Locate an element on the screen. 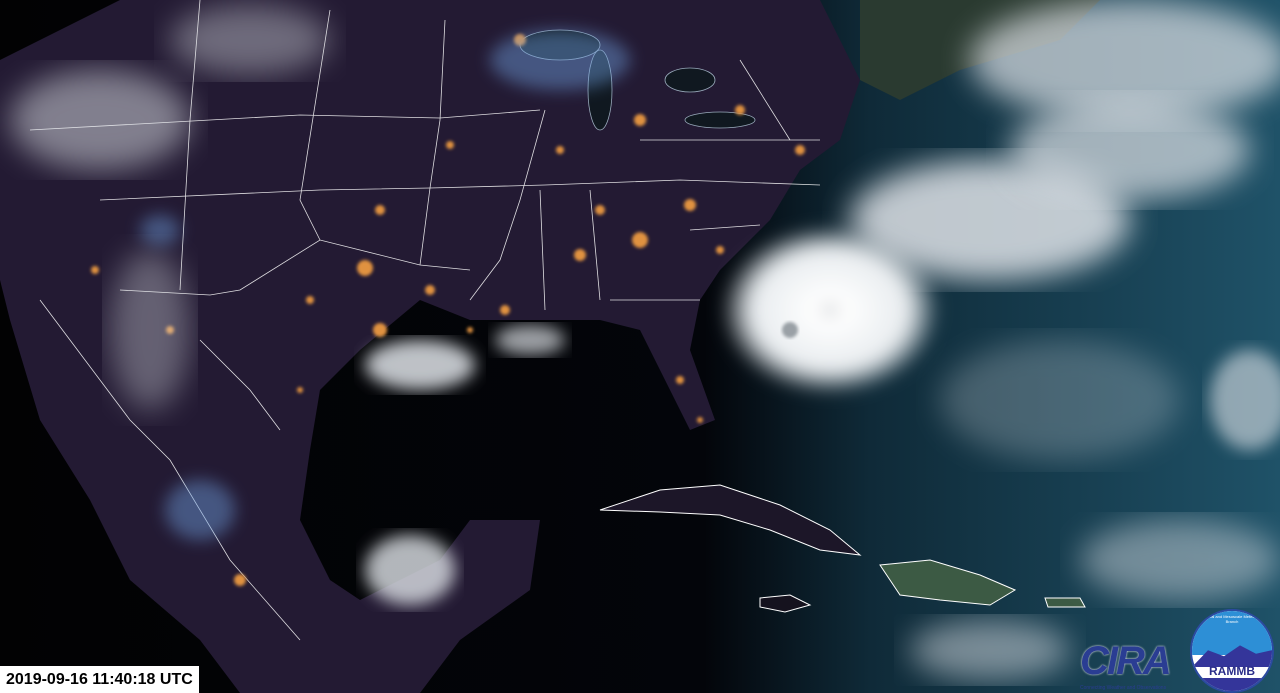 This screenshot has width=1280, height=693. land-jamaica is located at coordinates (785, 603).